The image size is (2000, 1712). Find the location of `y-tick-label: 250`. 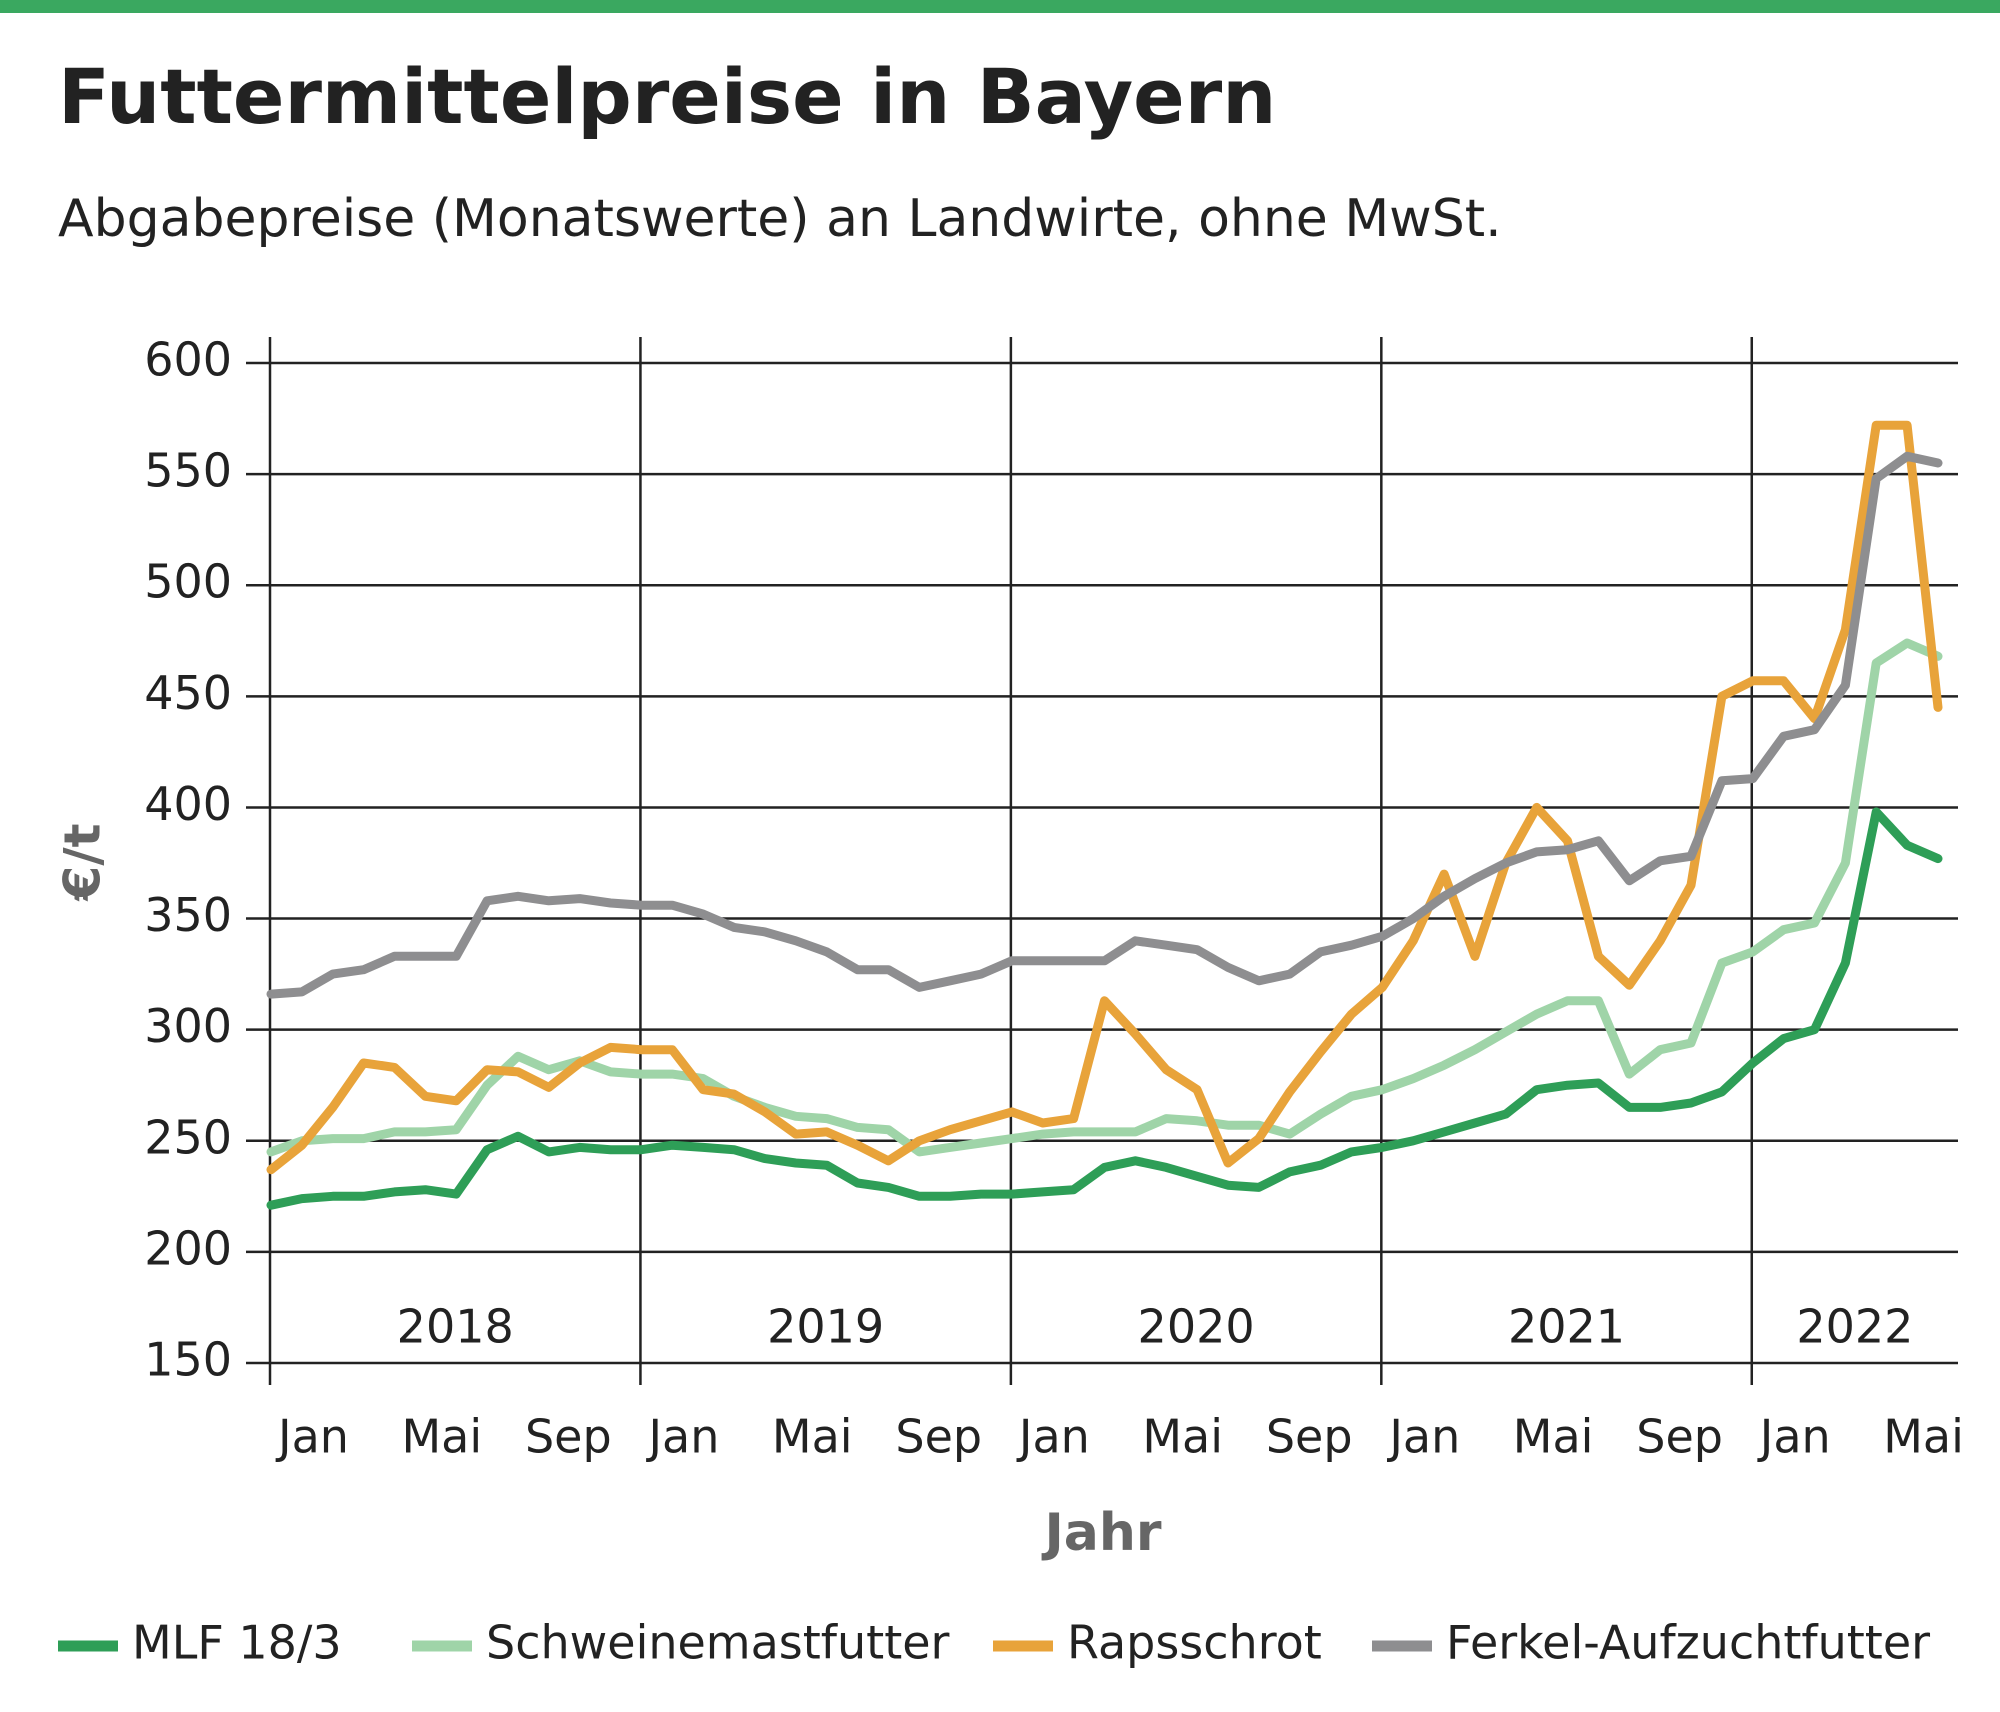

y-tick-label: 250 is located at coordinates (188, 1137).